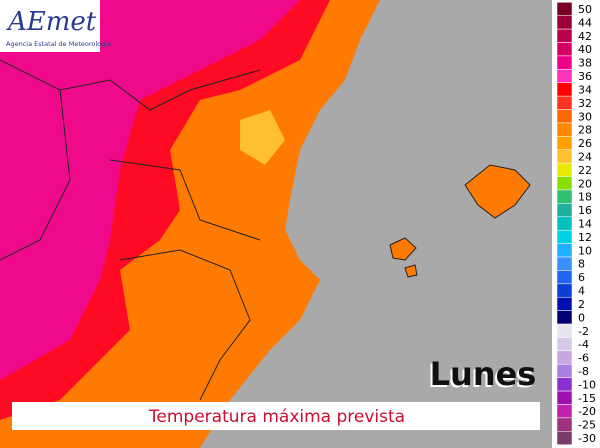 The height and width of the screenshot is (448, 600). Describe the element at coordinates (587, 398) in the screenshot. I see `legend-label: -15` at that location.